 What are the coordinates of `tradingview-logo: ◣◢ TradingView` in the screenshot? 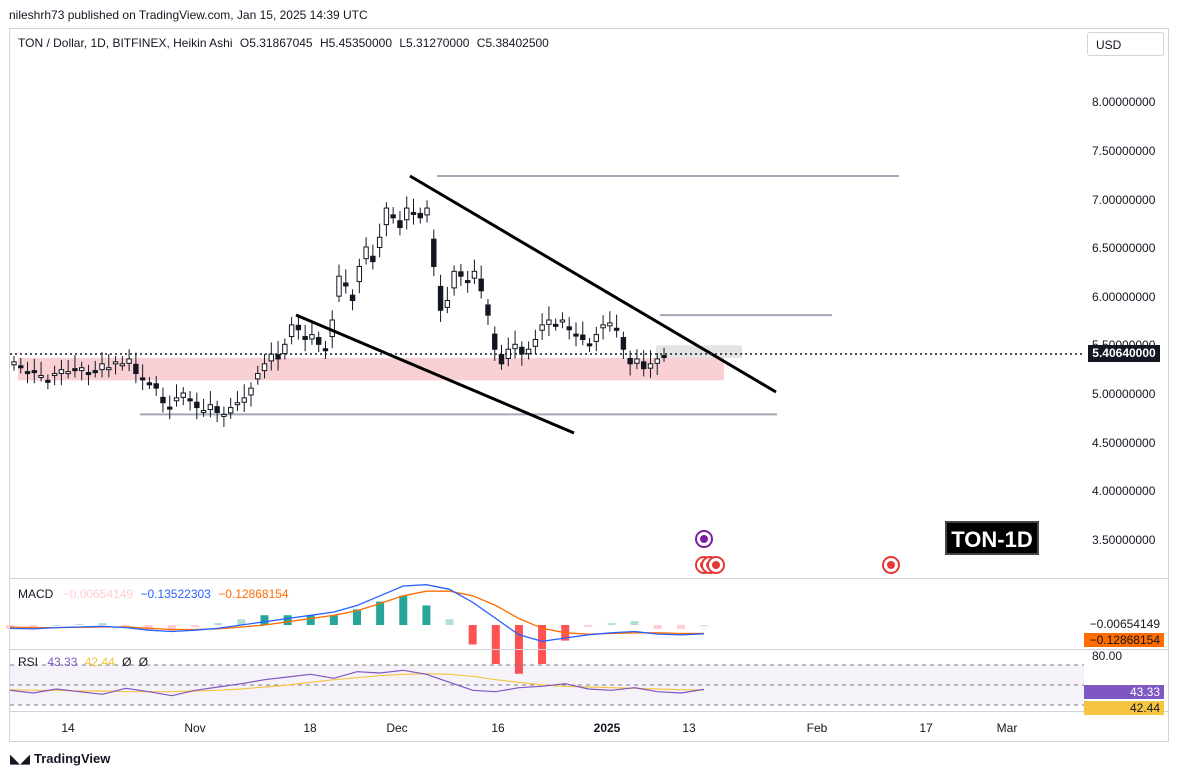 It's located at (60, 759).